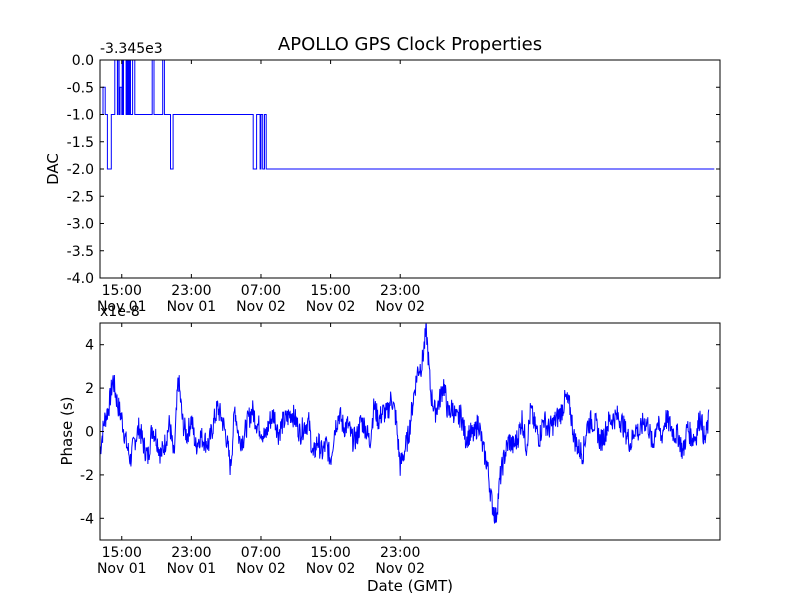  What do you see at coordinates (80, 197) in the screenshot?
I see `dac-y-tick-label: -2.5` at bounding box center [80, 197].